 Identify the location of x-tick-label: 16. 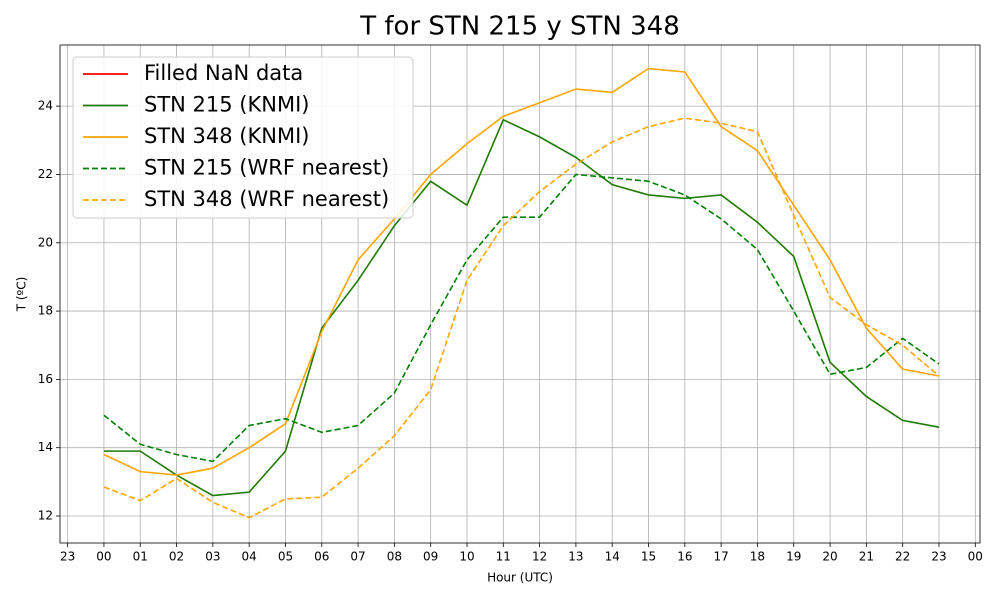
(684, 557).